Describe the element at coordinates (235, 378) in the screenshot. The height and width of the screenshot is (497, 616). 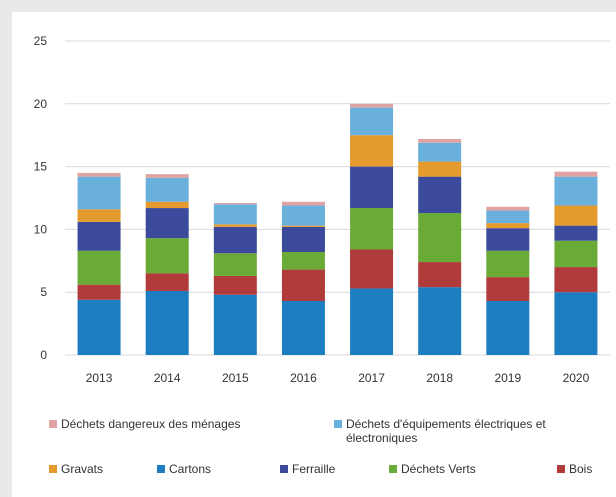
I see `x-tick-label: 2015` at that location.